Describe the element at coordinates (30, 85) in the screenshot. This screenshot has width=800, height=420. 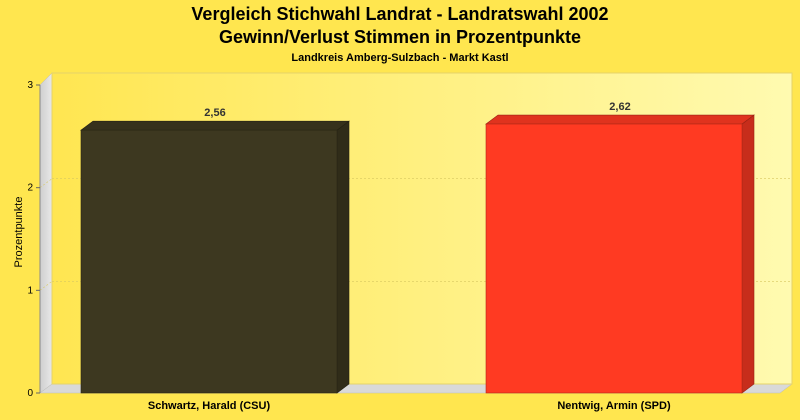
I see `y-tick-label: 3` at that location.